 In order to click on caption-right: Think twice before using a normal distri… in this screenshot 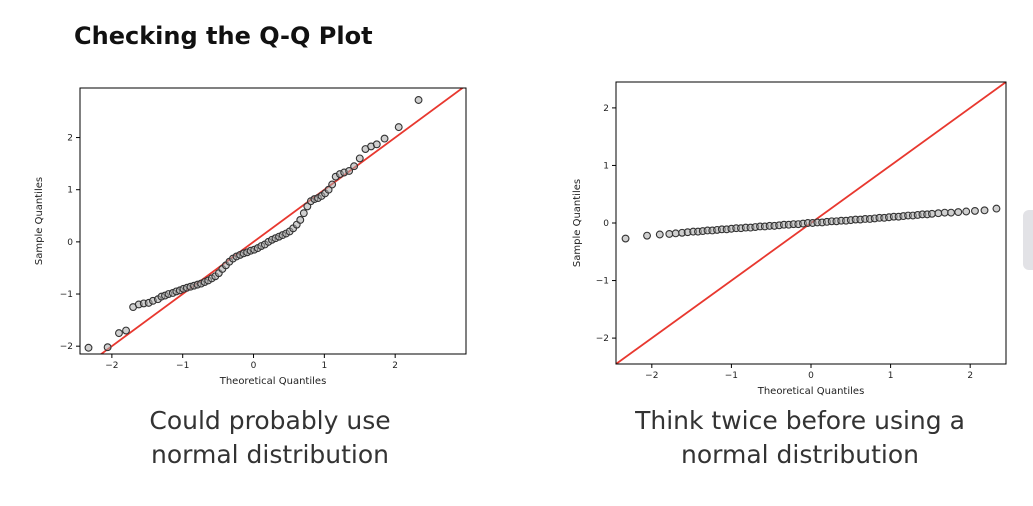, I will do `click(800, 438)`.